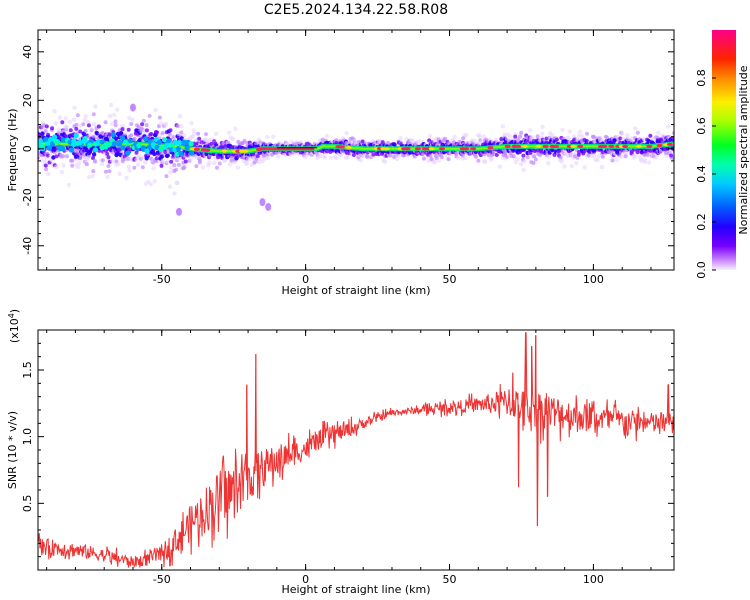  I want to click on snr-y-tick-label: 1.0, so click(27, 437).